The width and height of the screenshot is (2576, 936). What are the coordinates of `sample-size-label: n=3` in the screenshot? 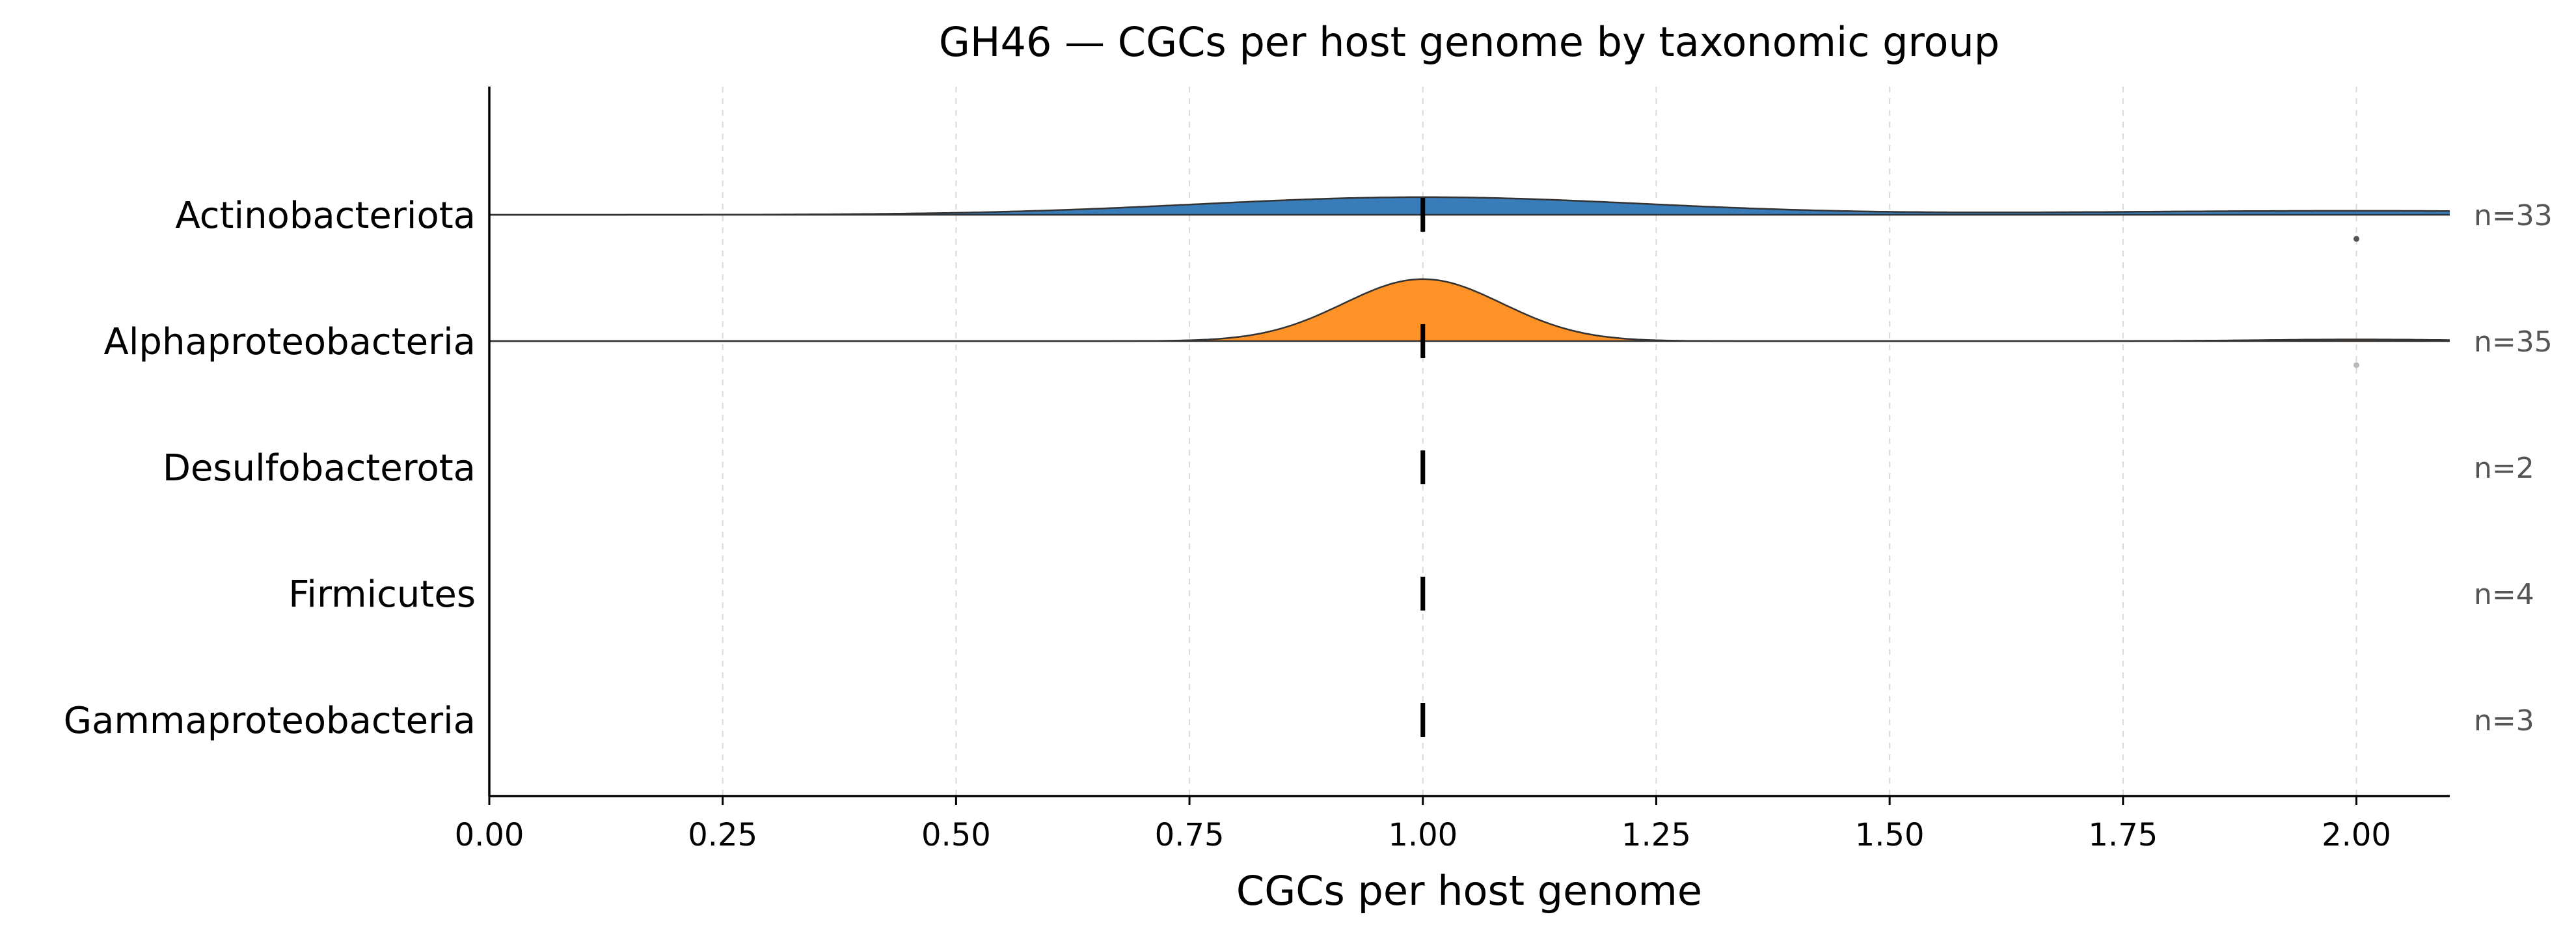 It's located at (2504, 720).